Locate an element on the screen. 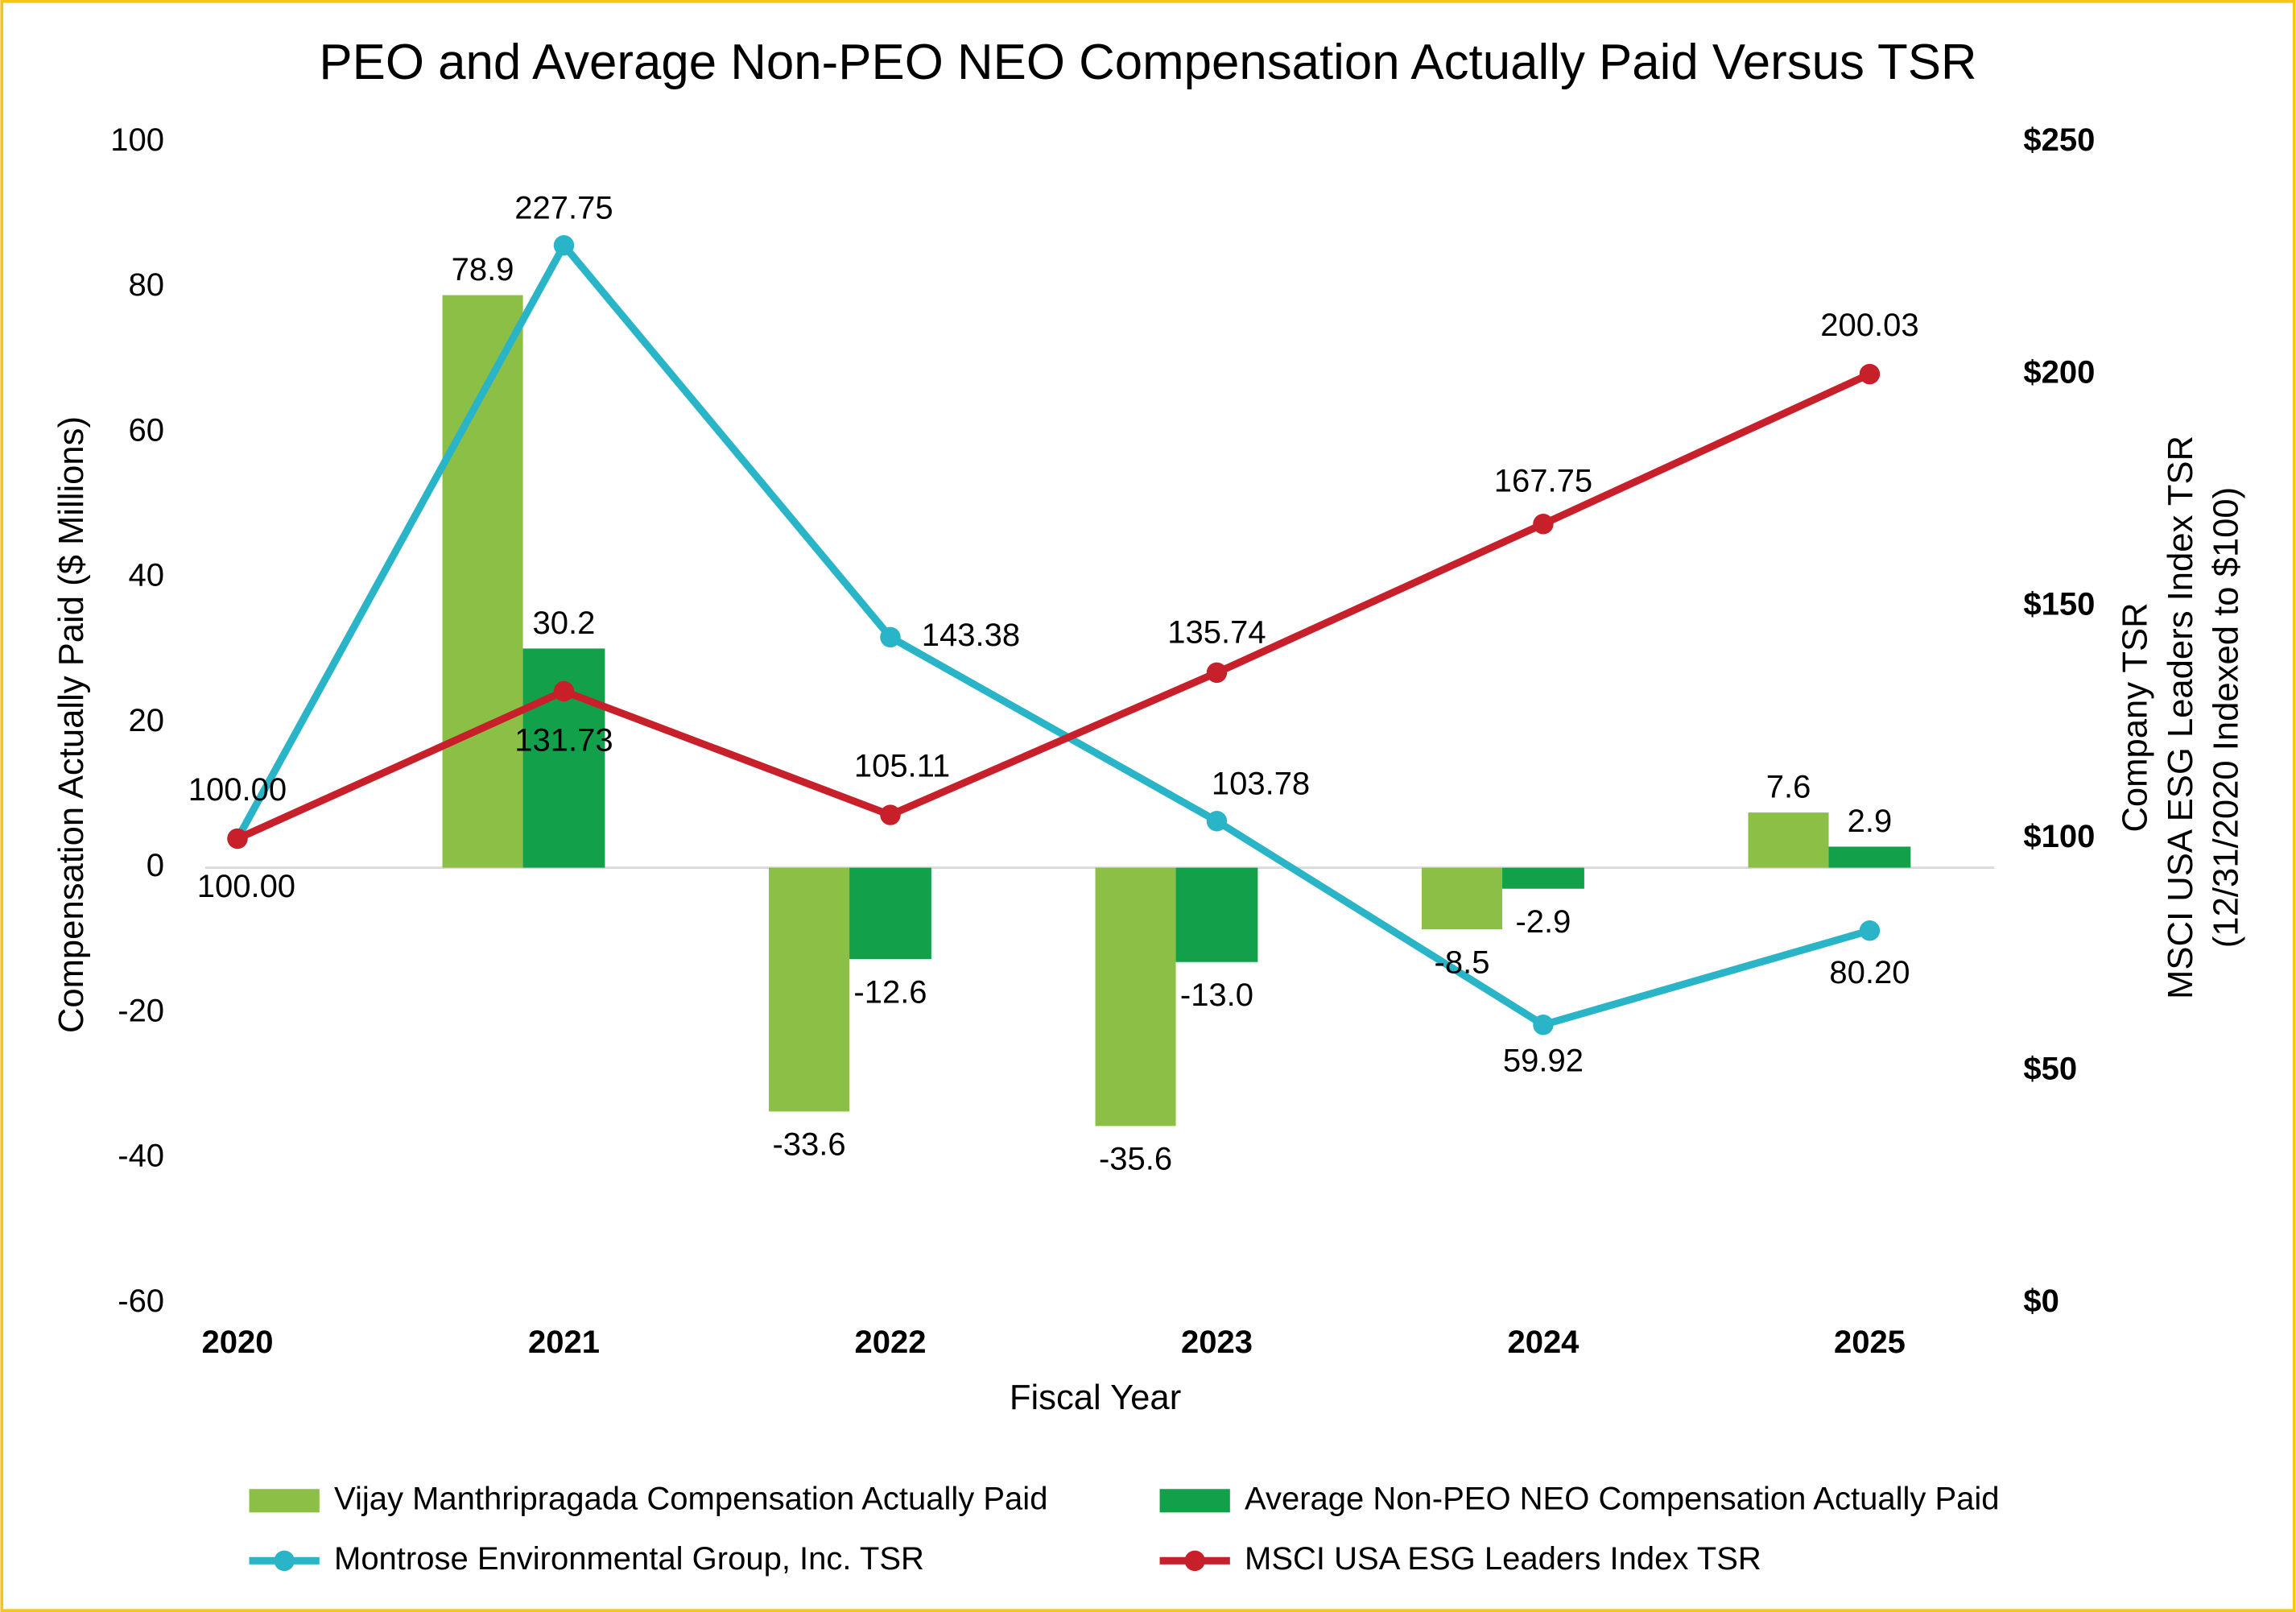 The image size is (2296, 1612). line-value-label: 143.38 is located at coordinates (971, 635).